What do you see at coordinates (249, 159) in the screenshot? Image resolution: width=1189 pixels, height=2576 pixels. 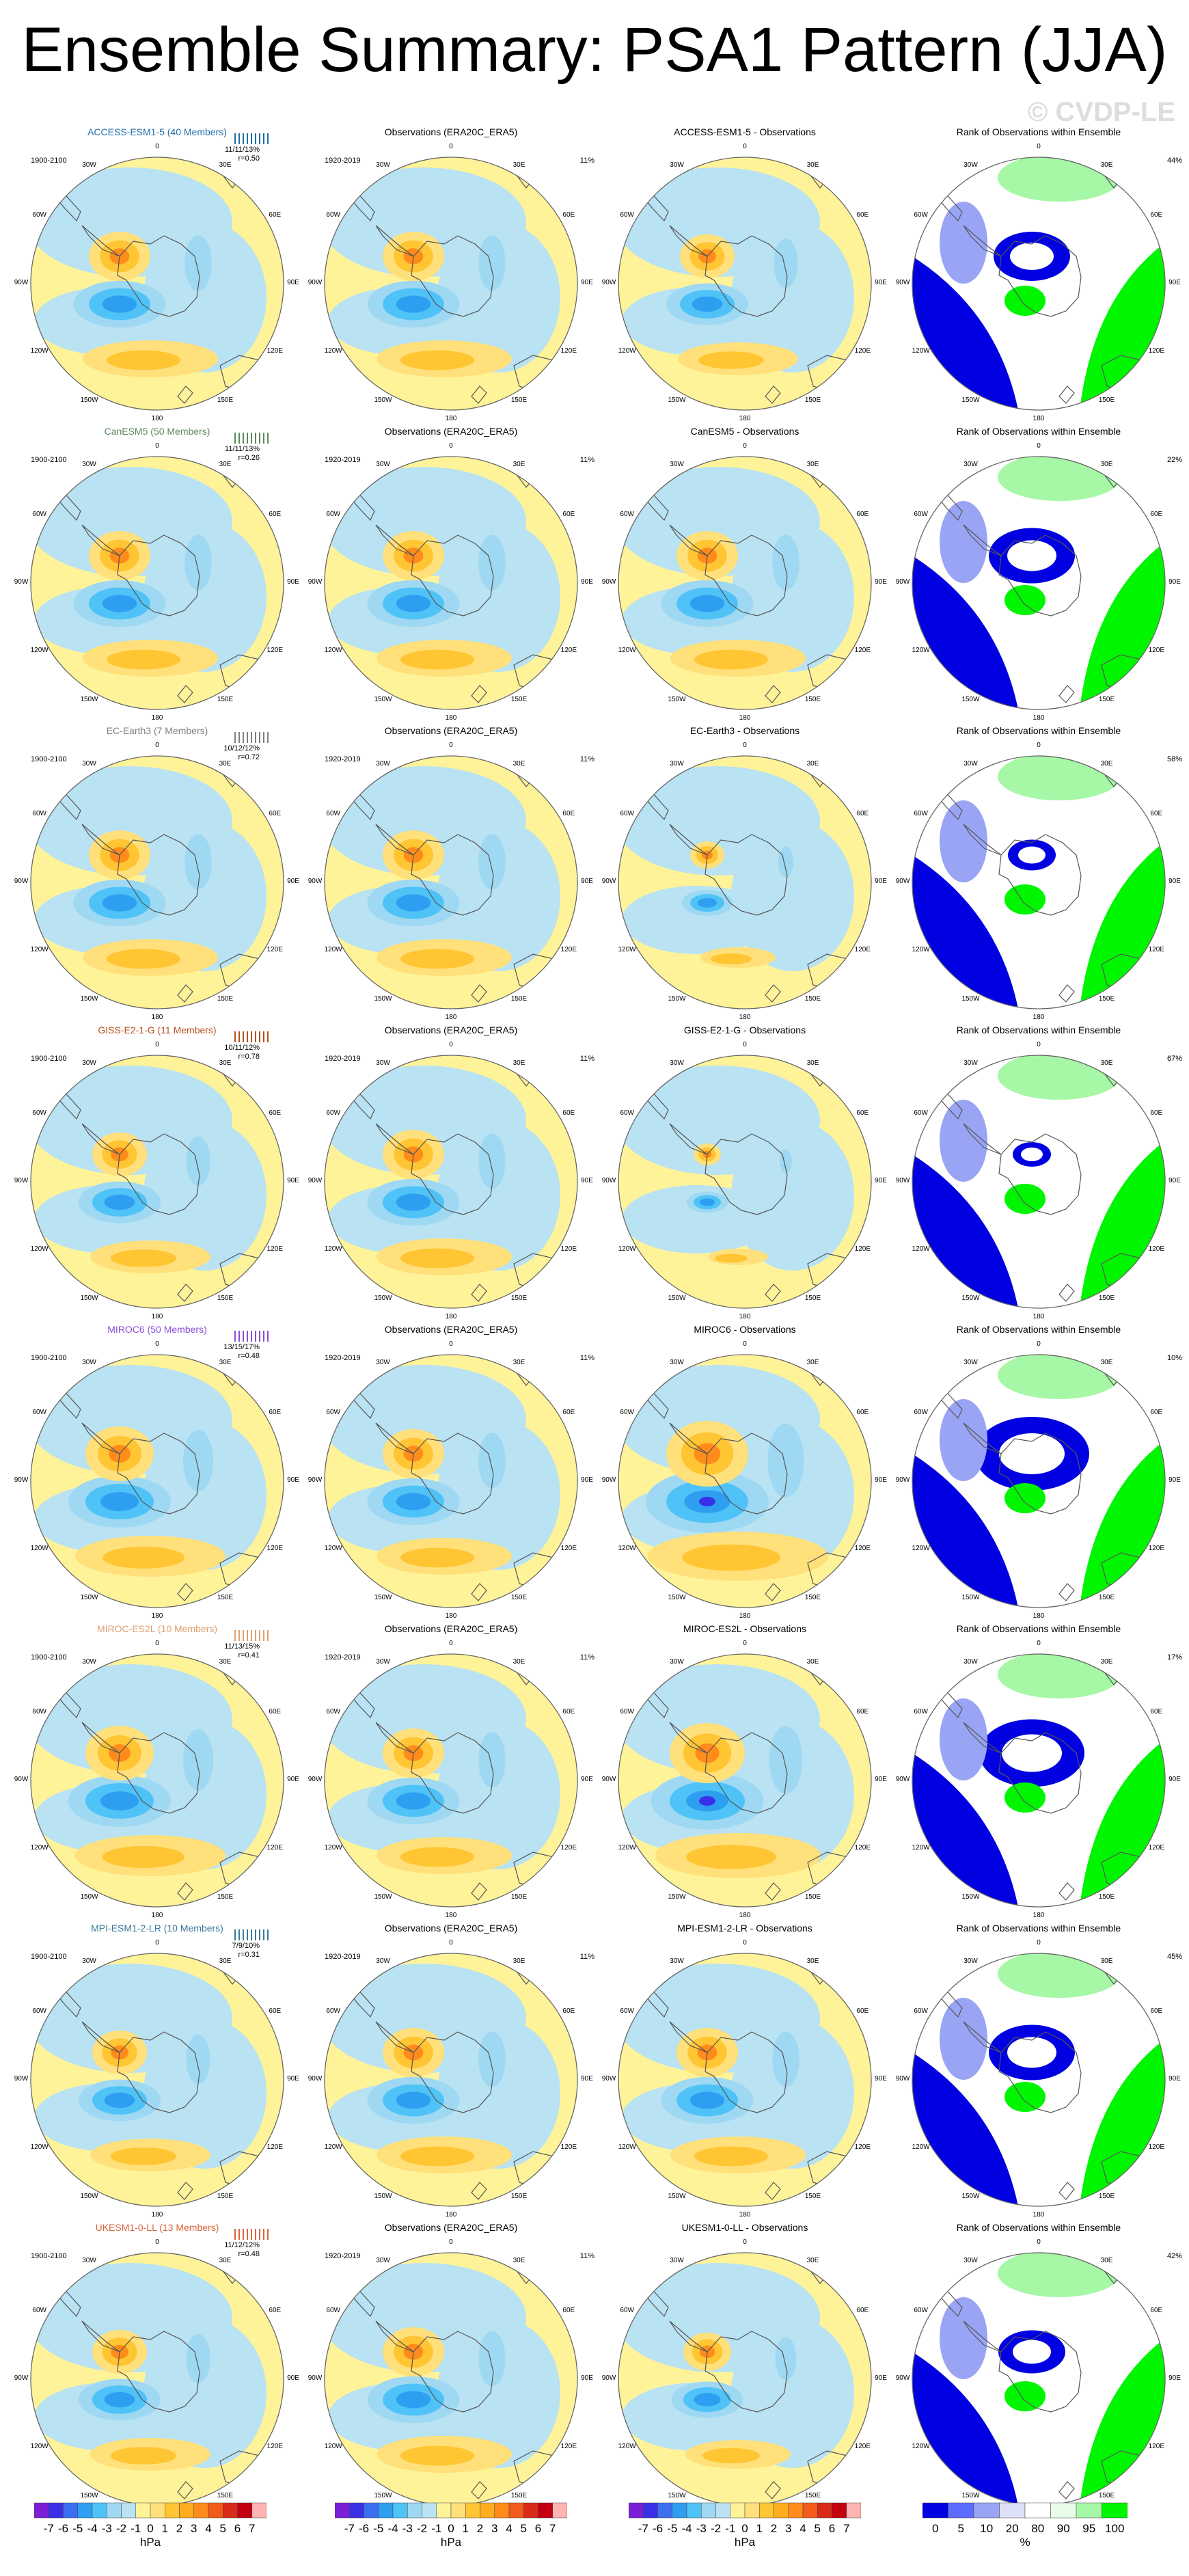 I see `pattern-correlation: r=0.50` at bounding box center [249, 159].